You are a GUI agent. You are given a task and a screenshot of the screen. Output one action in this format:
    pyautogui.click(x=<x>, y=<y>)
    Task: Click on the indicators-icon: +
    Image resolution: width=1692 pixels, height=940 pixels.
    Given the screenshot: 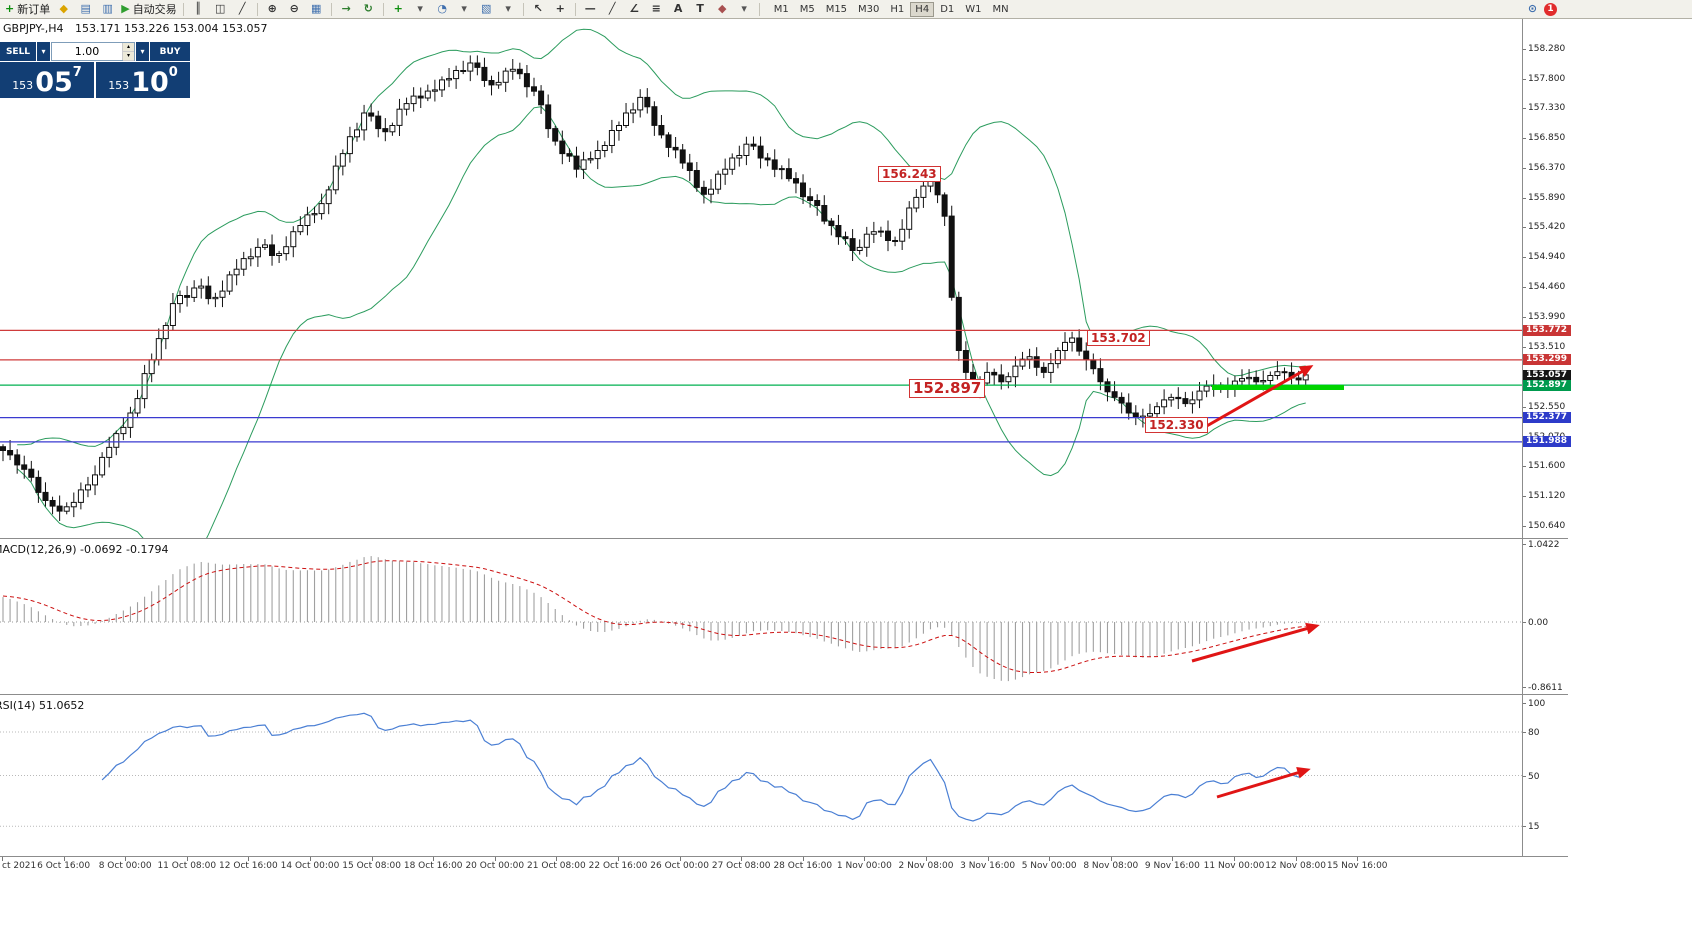 What is the action you would take?
    pyautogui.click(x=398, y=8)
    